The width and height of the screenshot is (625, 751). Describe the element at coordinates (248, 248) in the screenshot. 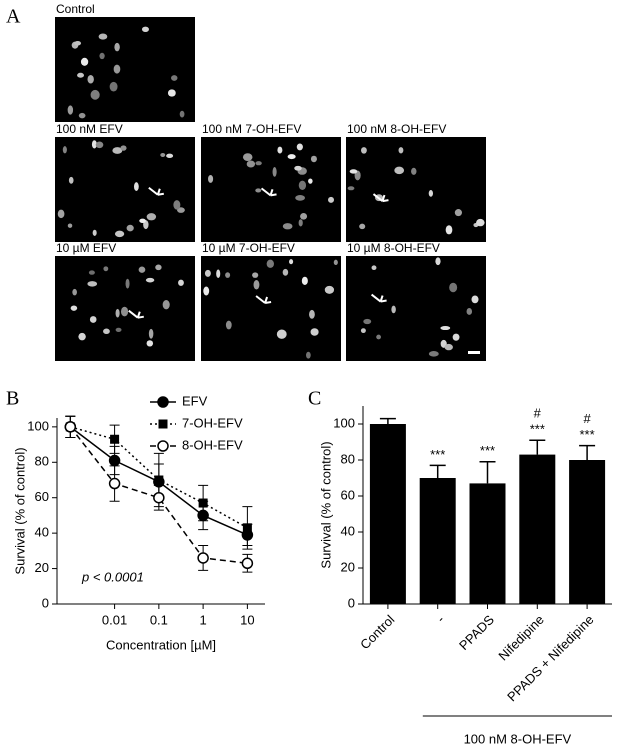

I see `image-caption: 10 µM 7-OH-EFV` at that location.